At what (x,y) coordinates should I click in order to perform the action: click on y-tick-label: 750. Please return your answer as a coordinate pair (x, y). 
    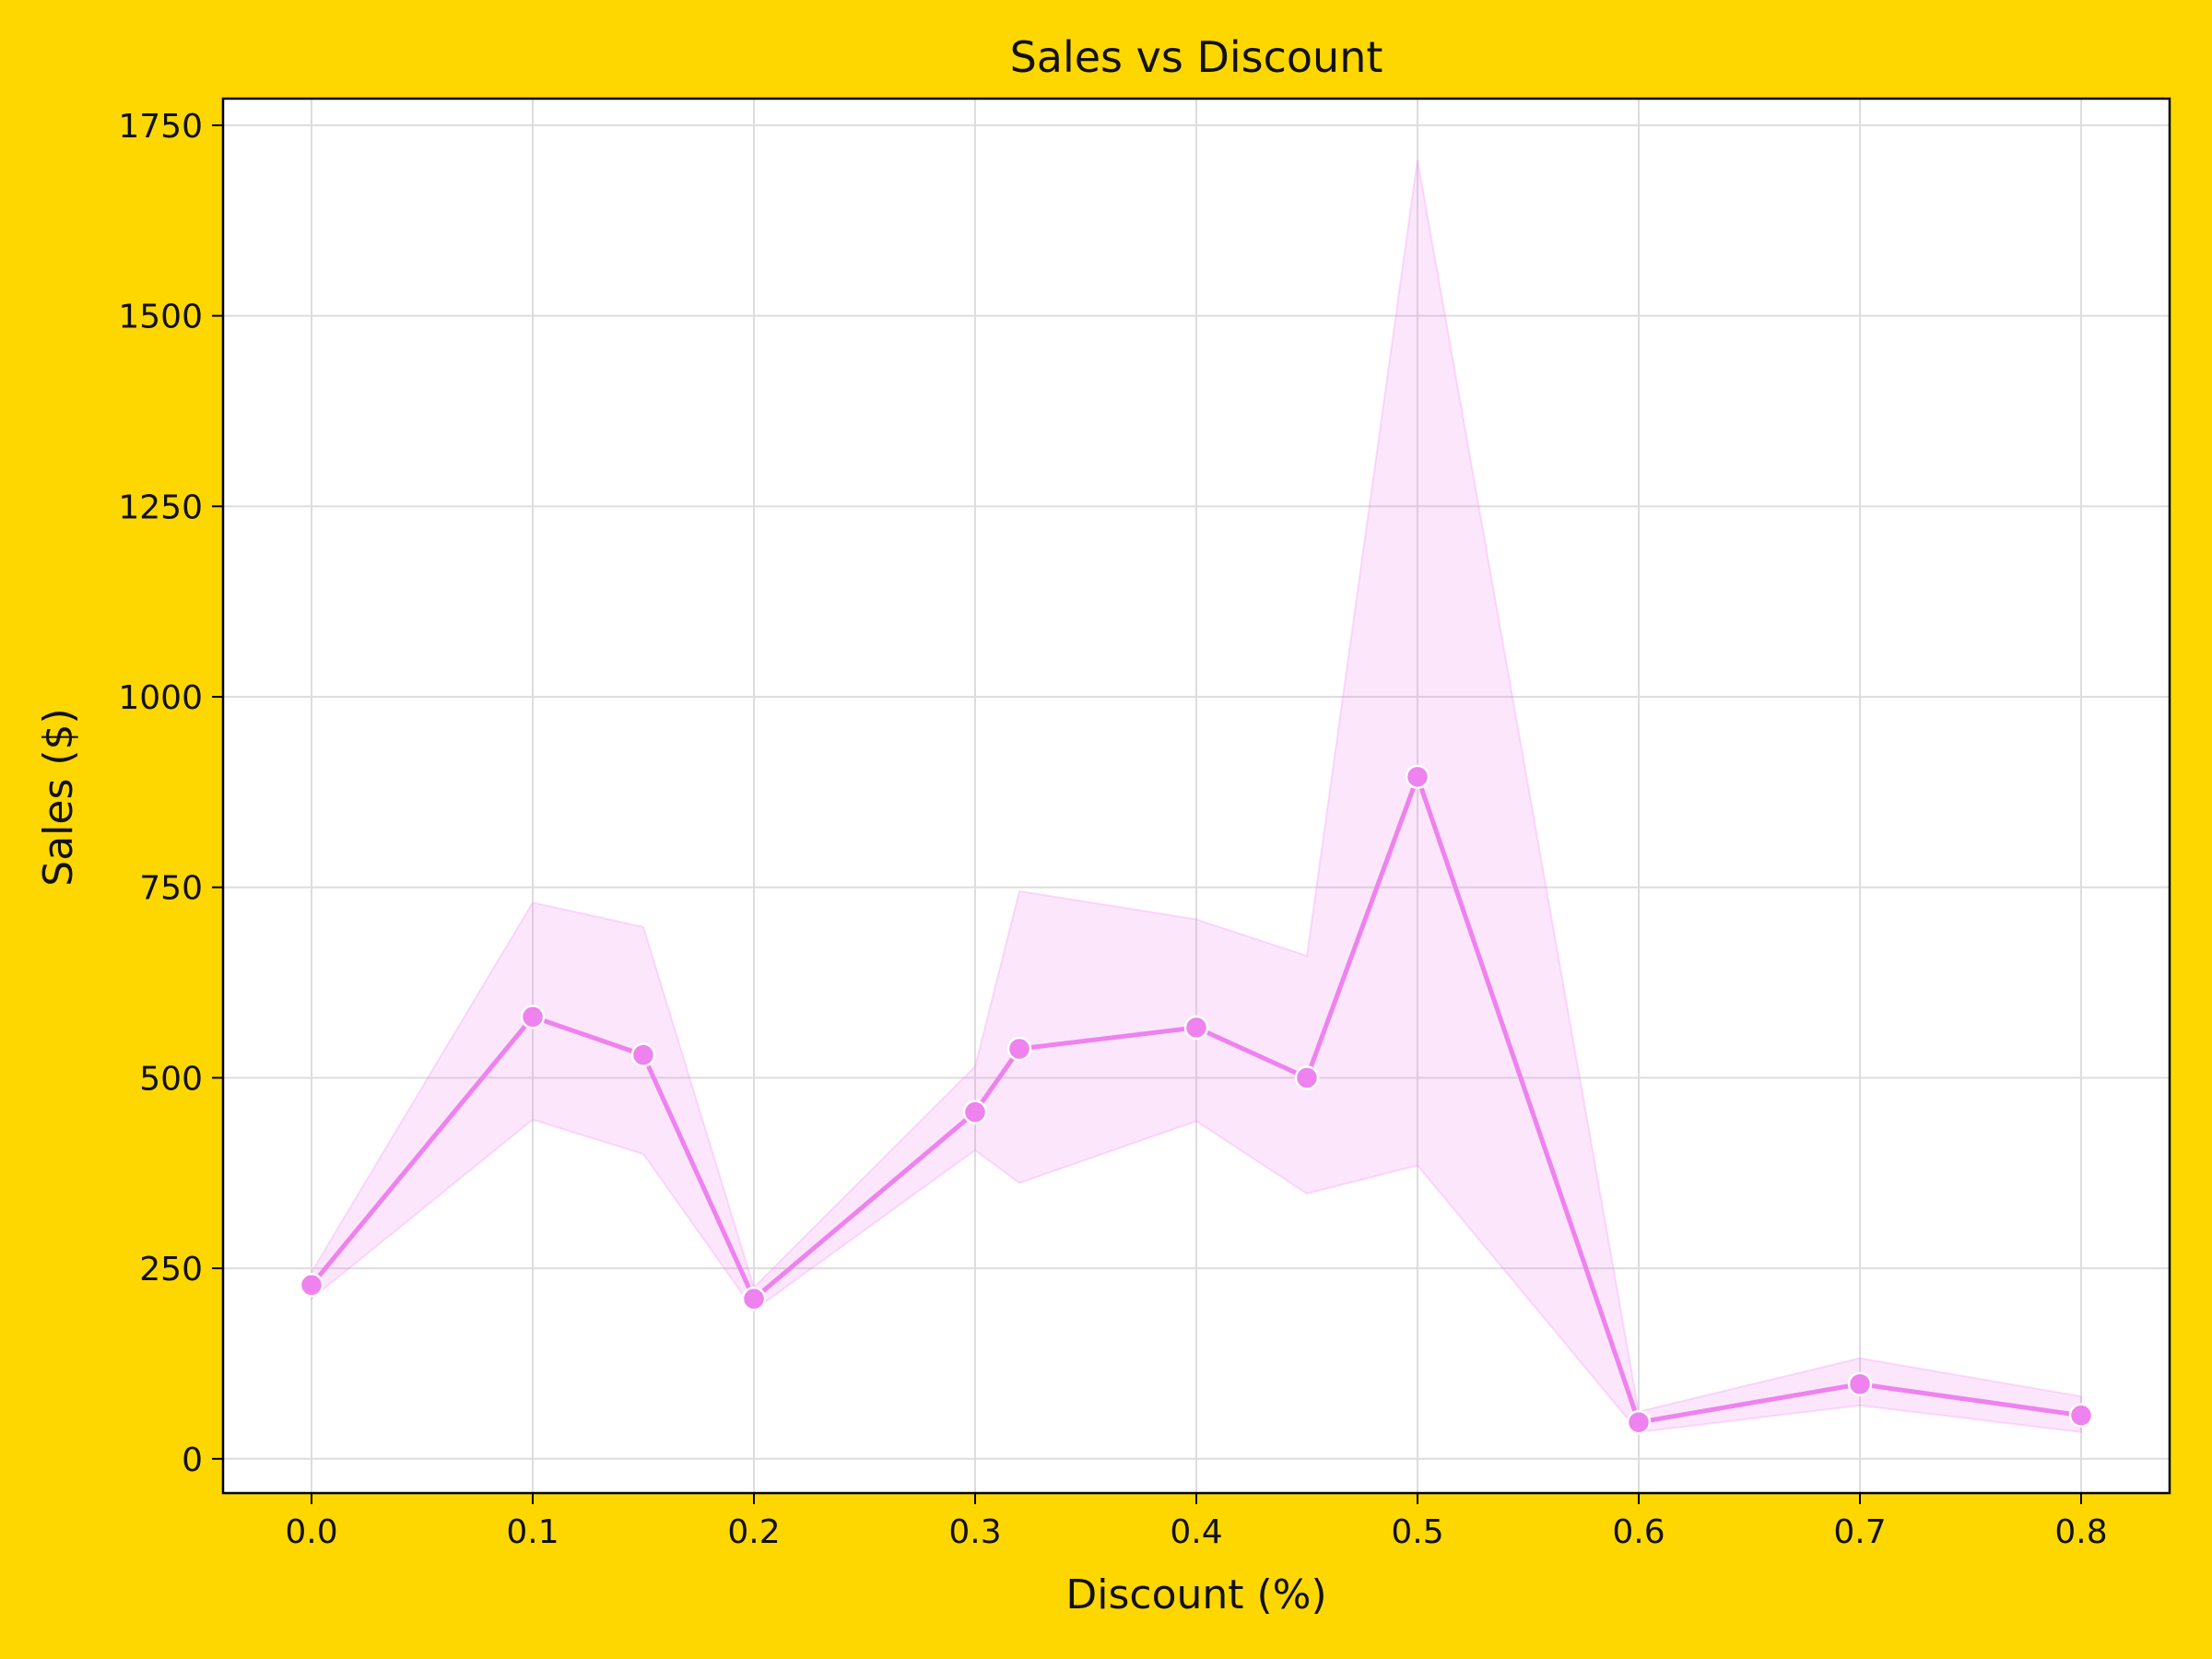
    Looking at the image, I should click on (171, 889).